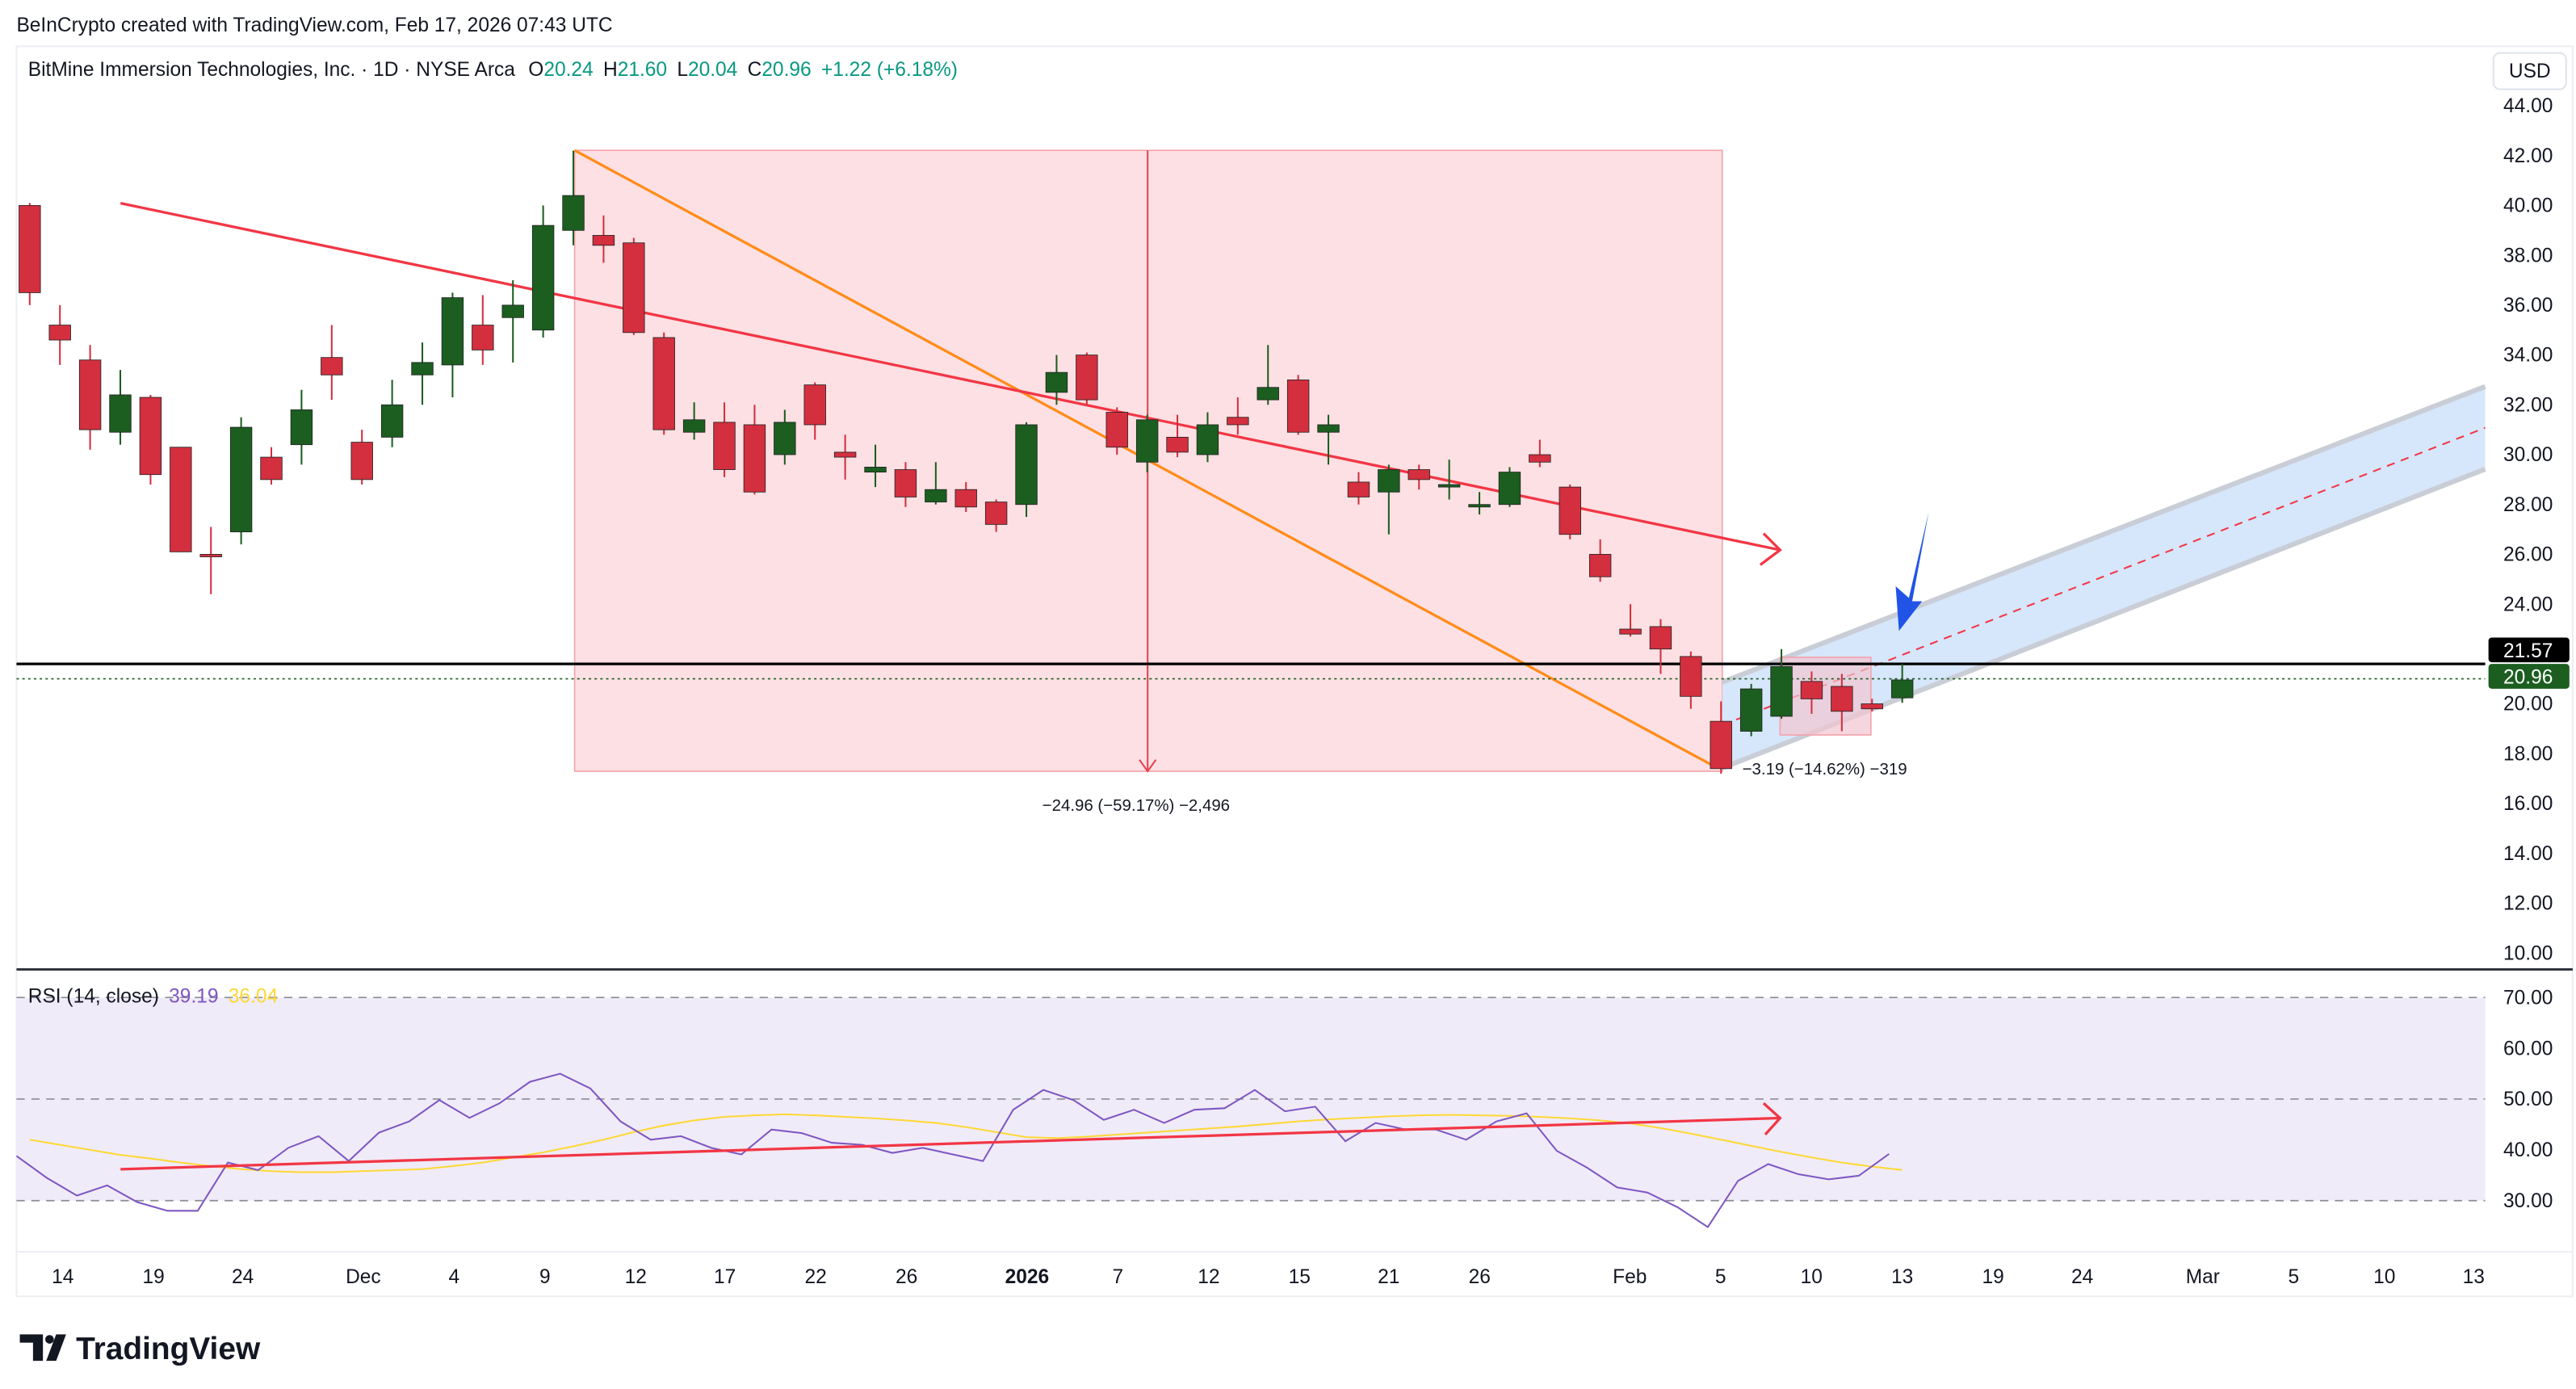 This screenshot has height=1389, width=2576. What do you see at coordinates (1389, 1277) in the screenshot?
I see `time-tick-label: 21` at bounding box center [1389, 1277].